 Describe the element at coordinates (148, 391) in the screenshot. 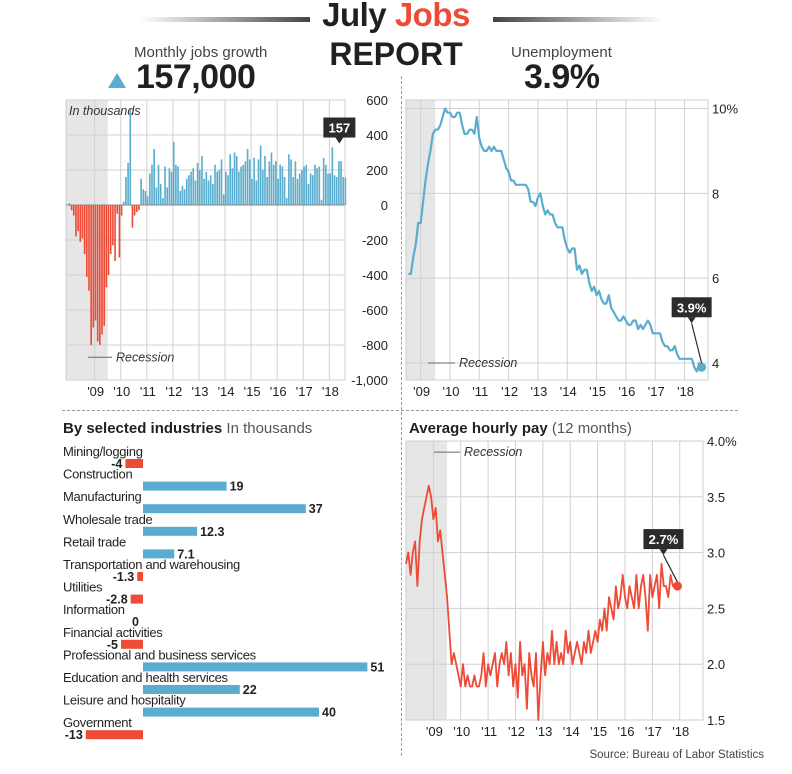

I see `jobs-x-tick-label: '11` at that location.